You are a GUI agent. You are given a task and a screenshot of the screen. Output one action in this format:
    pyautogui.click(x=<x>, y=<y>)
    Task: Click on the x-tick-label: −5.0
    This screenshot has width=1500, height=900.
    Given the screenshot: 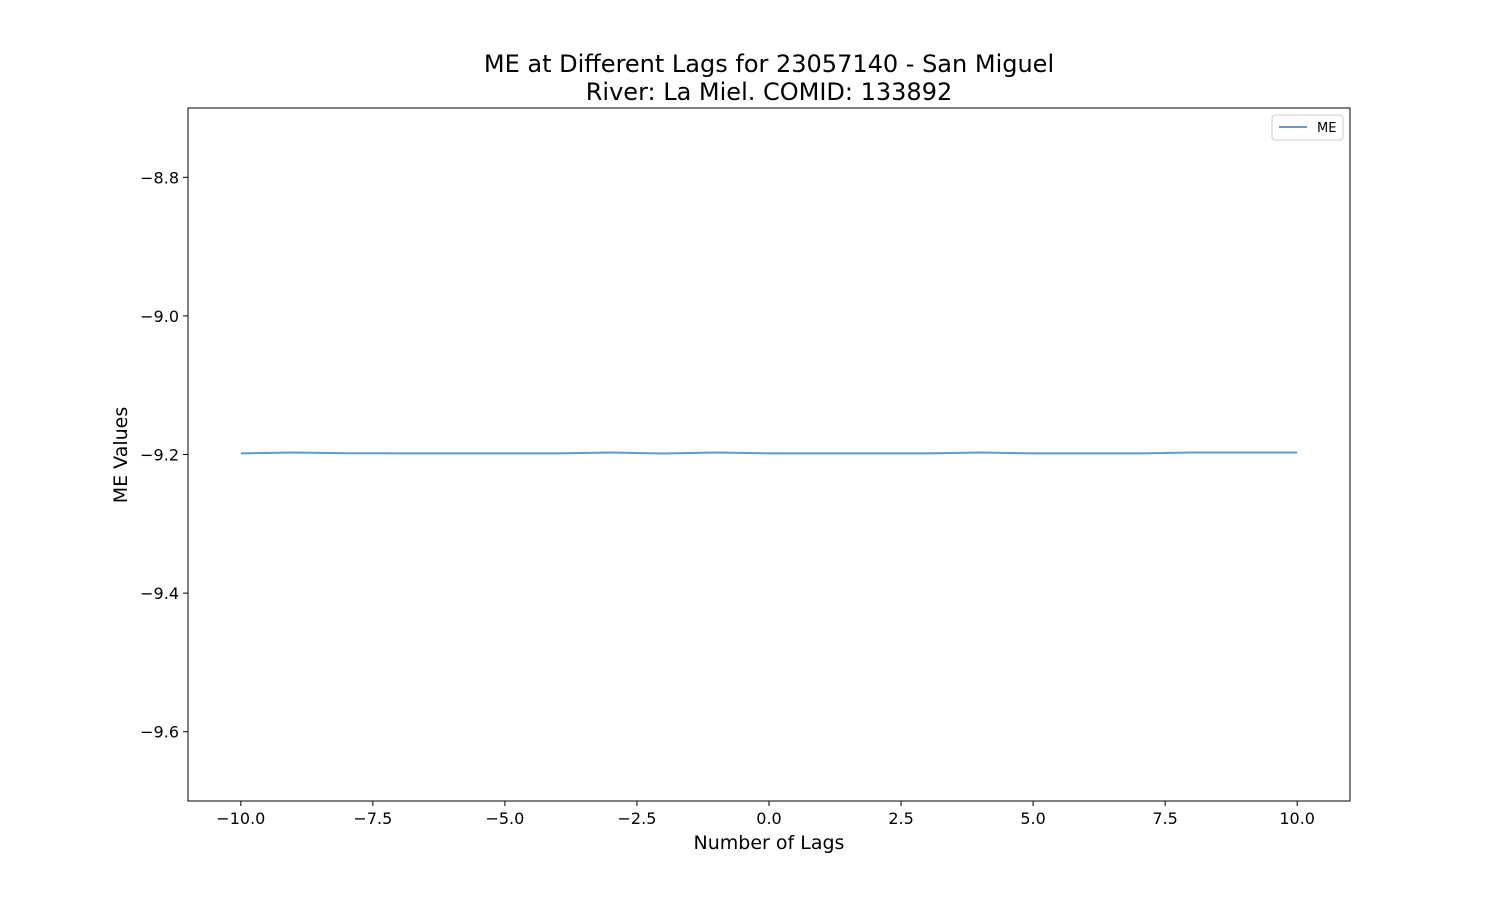 What is the action you would take?
    pyautogui.click(x=504, y=818)
    